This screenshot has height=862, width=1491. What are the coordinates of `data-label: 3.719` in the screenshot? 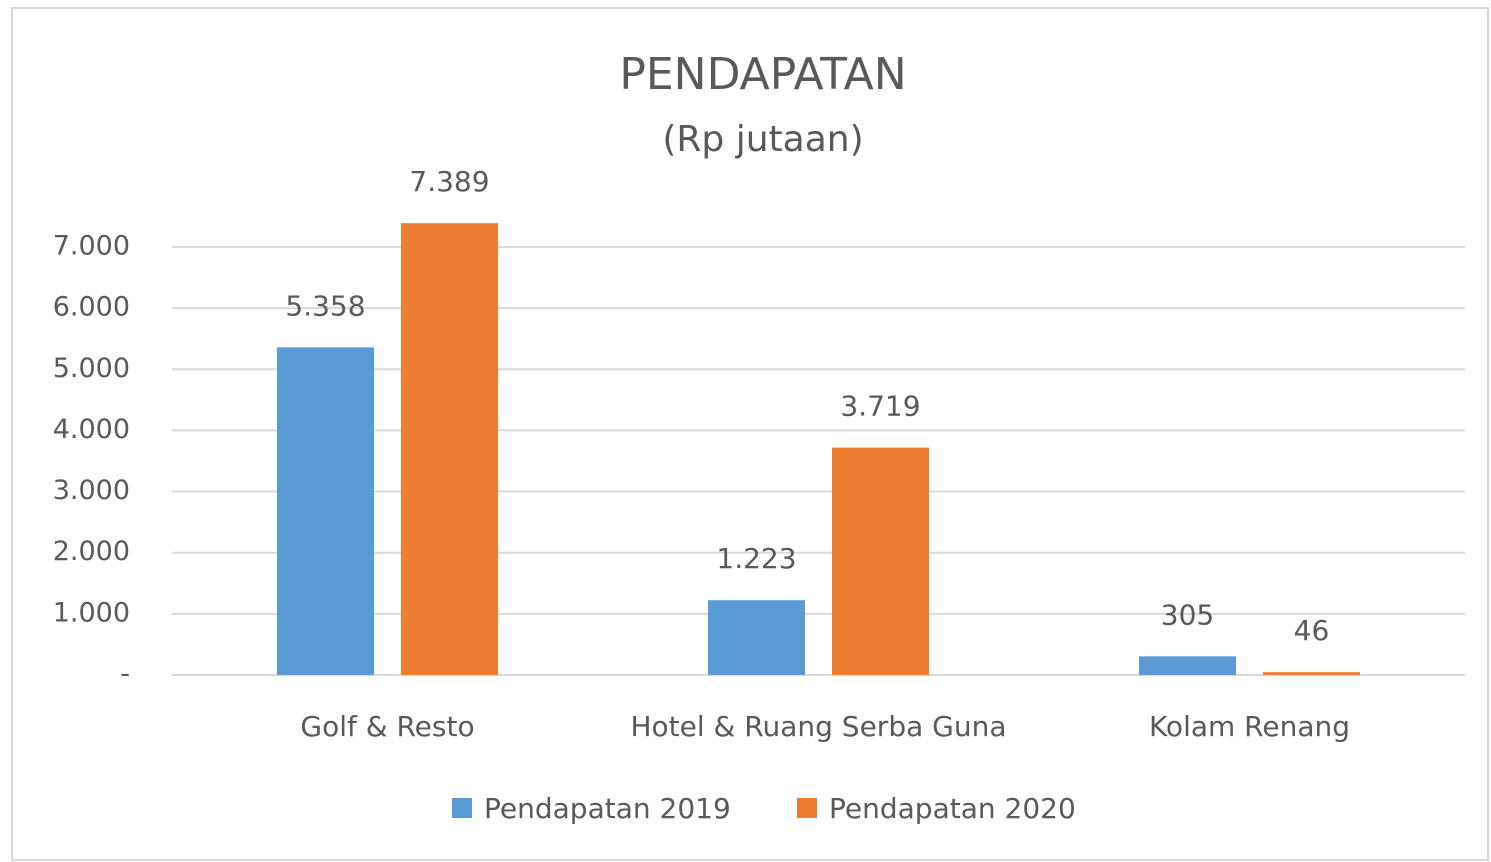 It's located at (880, 406).